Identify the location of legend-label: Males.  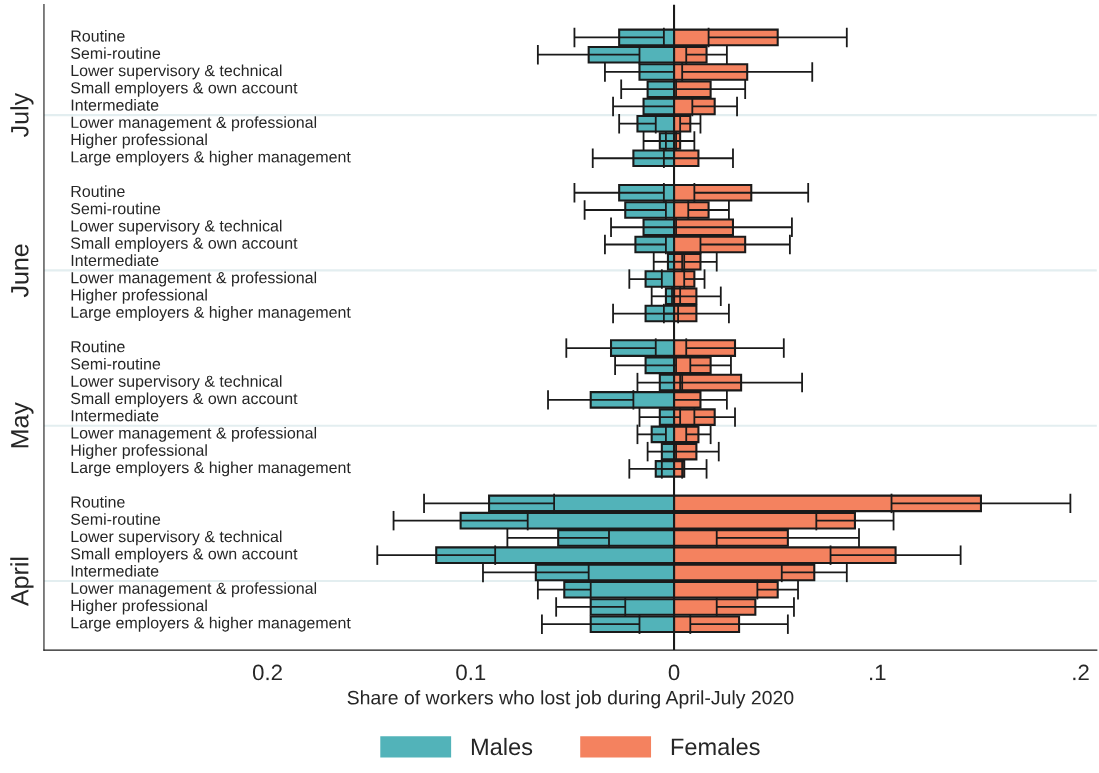
(502, 746).